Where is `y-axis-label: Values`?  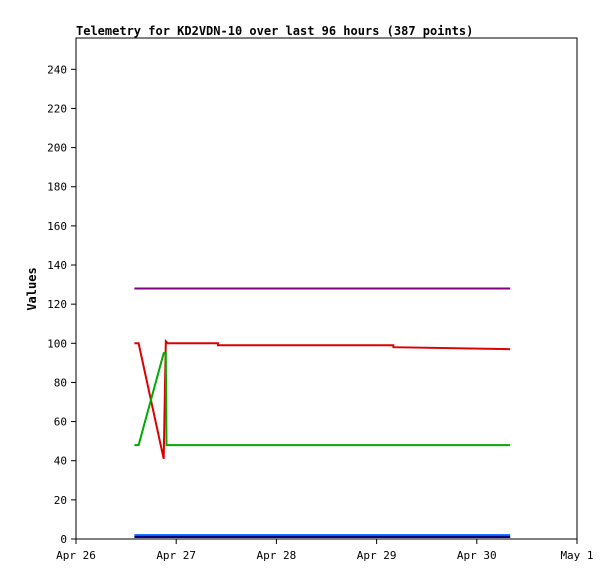 y-axis-label: Values is located at coordinates (32, 288).